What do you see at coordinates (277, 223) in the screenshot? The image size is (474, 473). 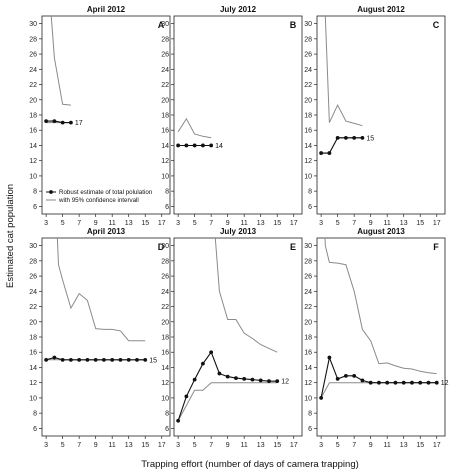 I see `x-tick-label: 15` at bounding box center [277, 223].